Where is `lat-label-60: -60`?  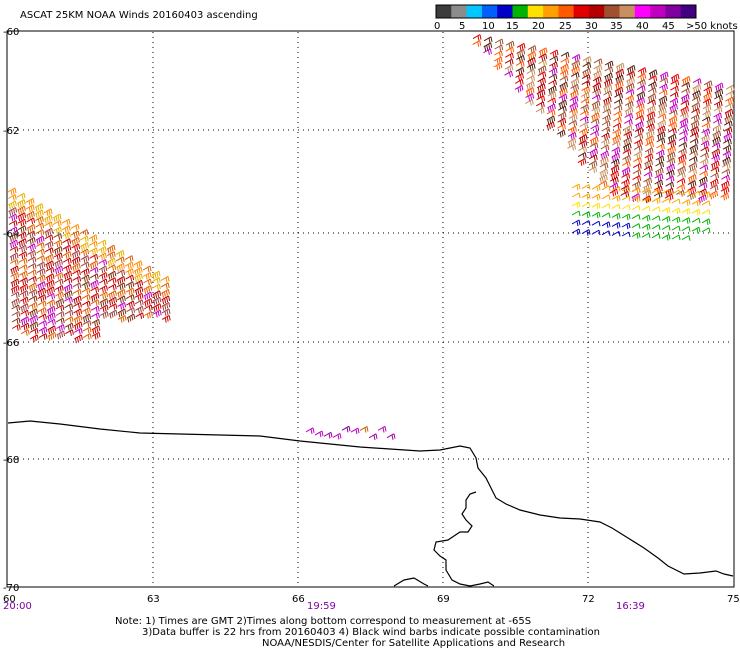 lat-label-60: -60 is located at coordinates (11, 32).